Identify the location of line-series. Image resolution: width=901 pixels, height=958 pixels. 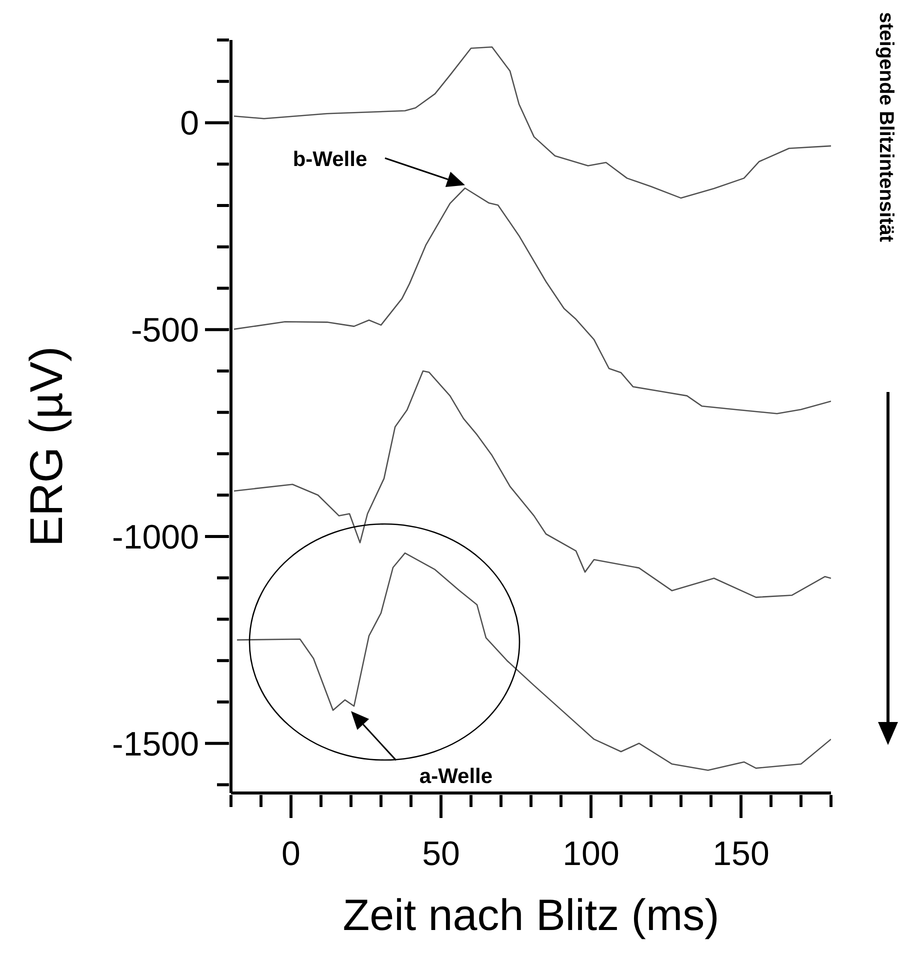
(532, 122).